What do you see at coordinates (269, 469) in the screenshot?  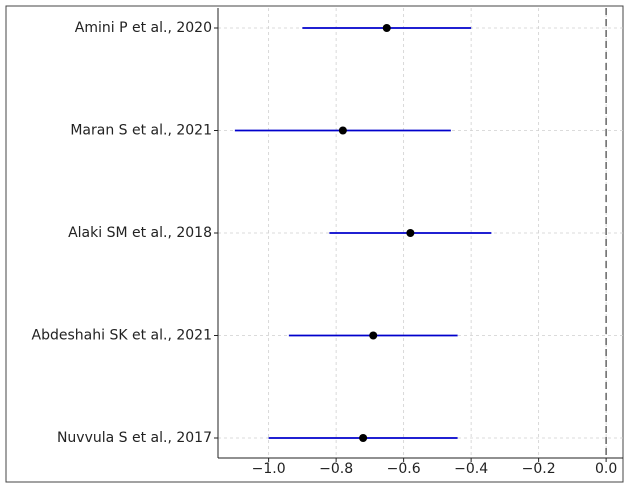 I see `x-tick-label: −1.0` at bounding box center [269, 469].